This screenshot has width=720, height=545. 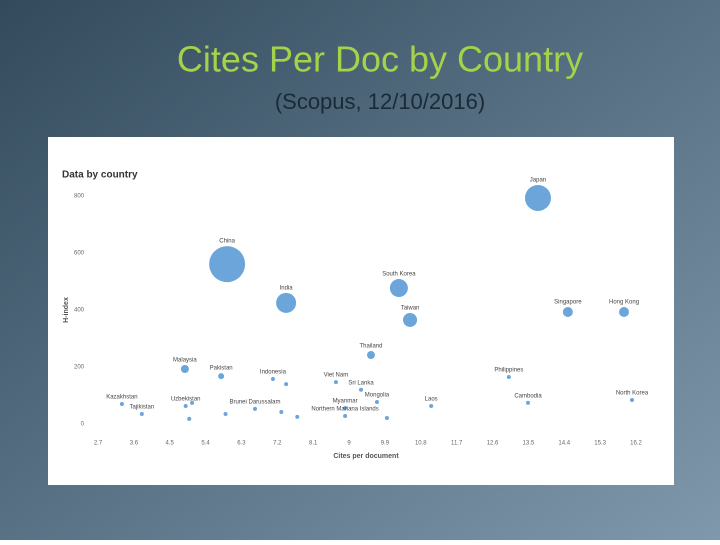 What do you see at coordinates (380, 59) in the screenshot?
I see `slide-title: Cites Per Doc by Country` at bounding box center [380, 59].